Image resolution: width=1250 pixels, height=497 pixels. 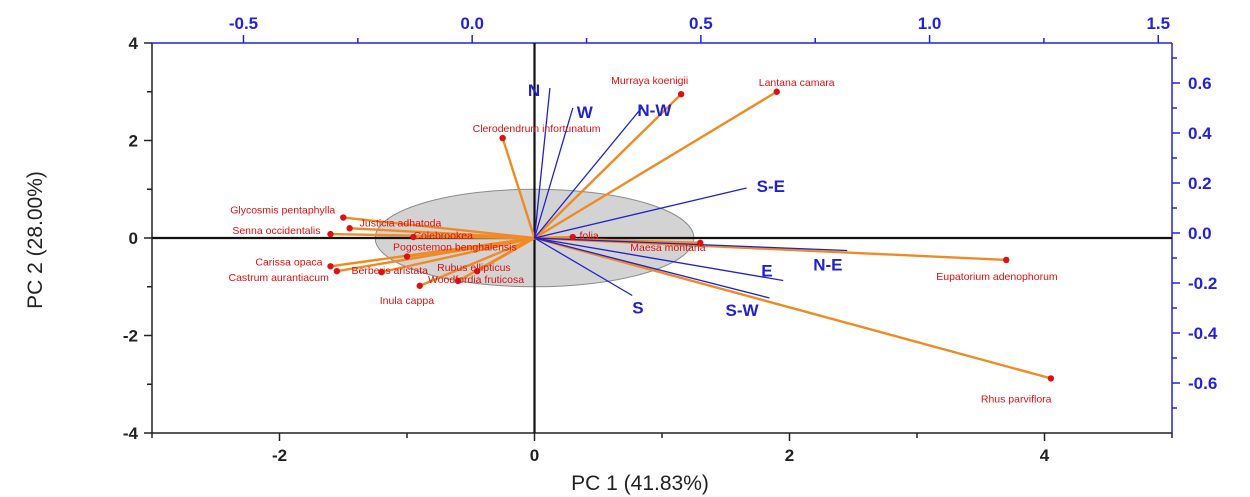 I want to click on species-label: Justicia adhatoda, so click(x=401, y=223).